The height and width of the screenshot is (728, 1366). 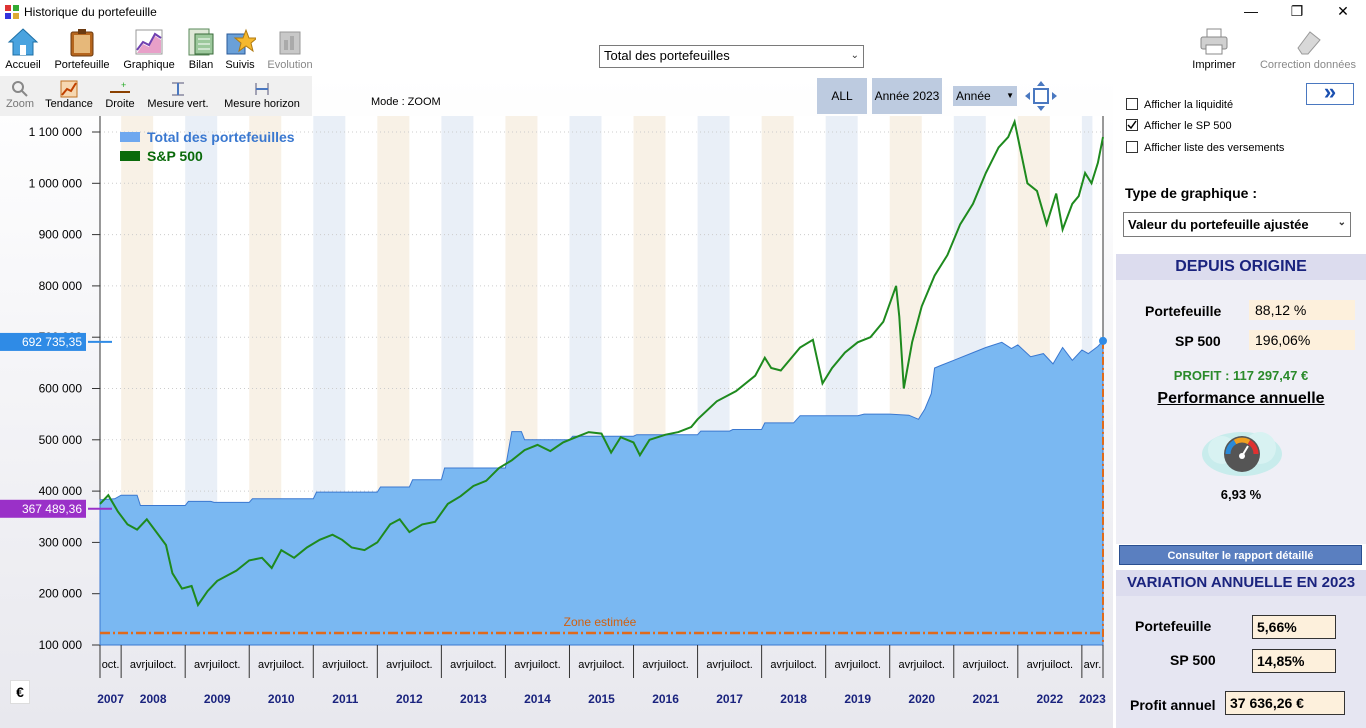 I want to click on year-label: 2013, so click(x=473, y=699).